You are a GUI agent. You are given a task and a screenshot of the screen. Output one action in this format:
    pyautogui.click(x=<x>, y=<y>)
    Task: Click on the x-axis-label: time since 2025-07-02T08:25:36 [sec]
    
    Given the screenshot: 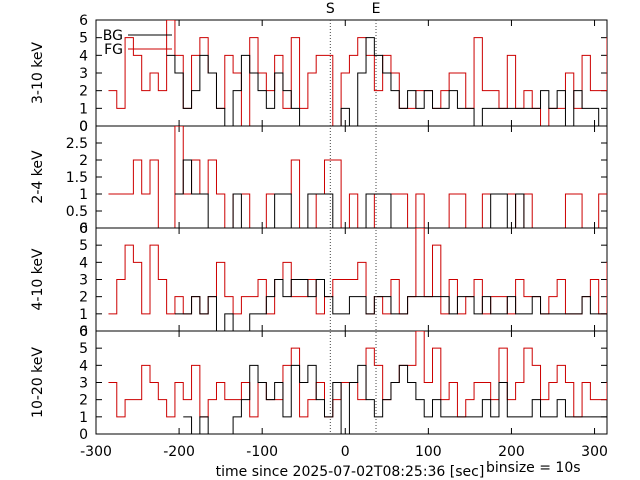 What is the action you would take?
    pyautogui.click(x=350, y=472)
    